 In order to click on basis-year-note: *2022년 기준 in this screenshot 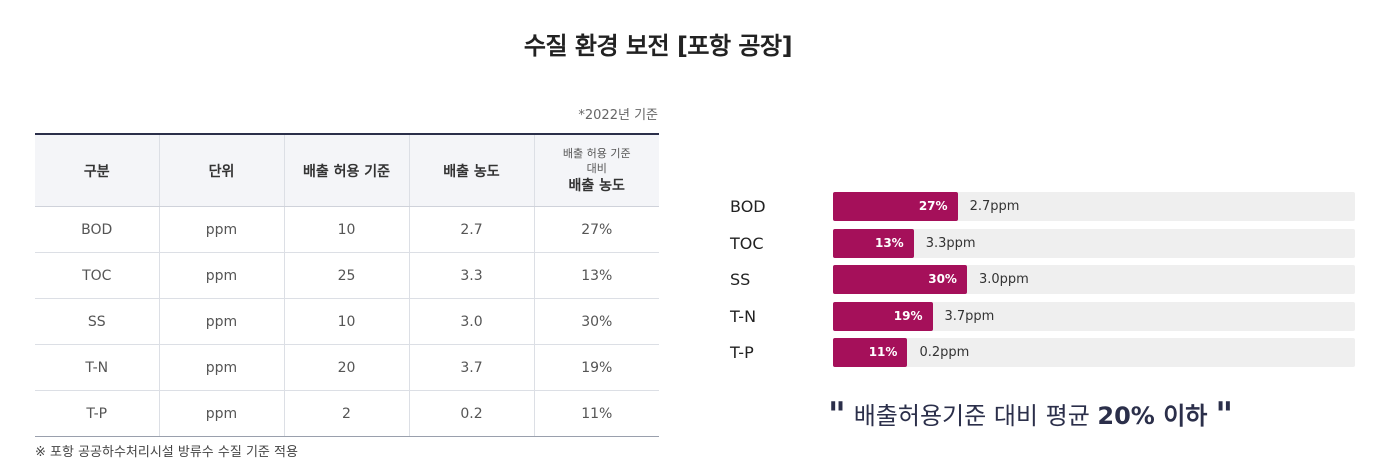, I will do `click(618, 115)`.